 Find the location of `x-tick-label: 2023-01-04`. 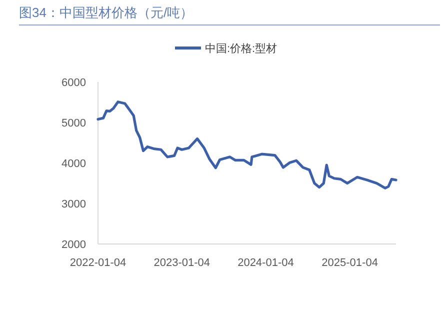

x-tick-label: 2023-01-04 is located at coordinates (182, 263).